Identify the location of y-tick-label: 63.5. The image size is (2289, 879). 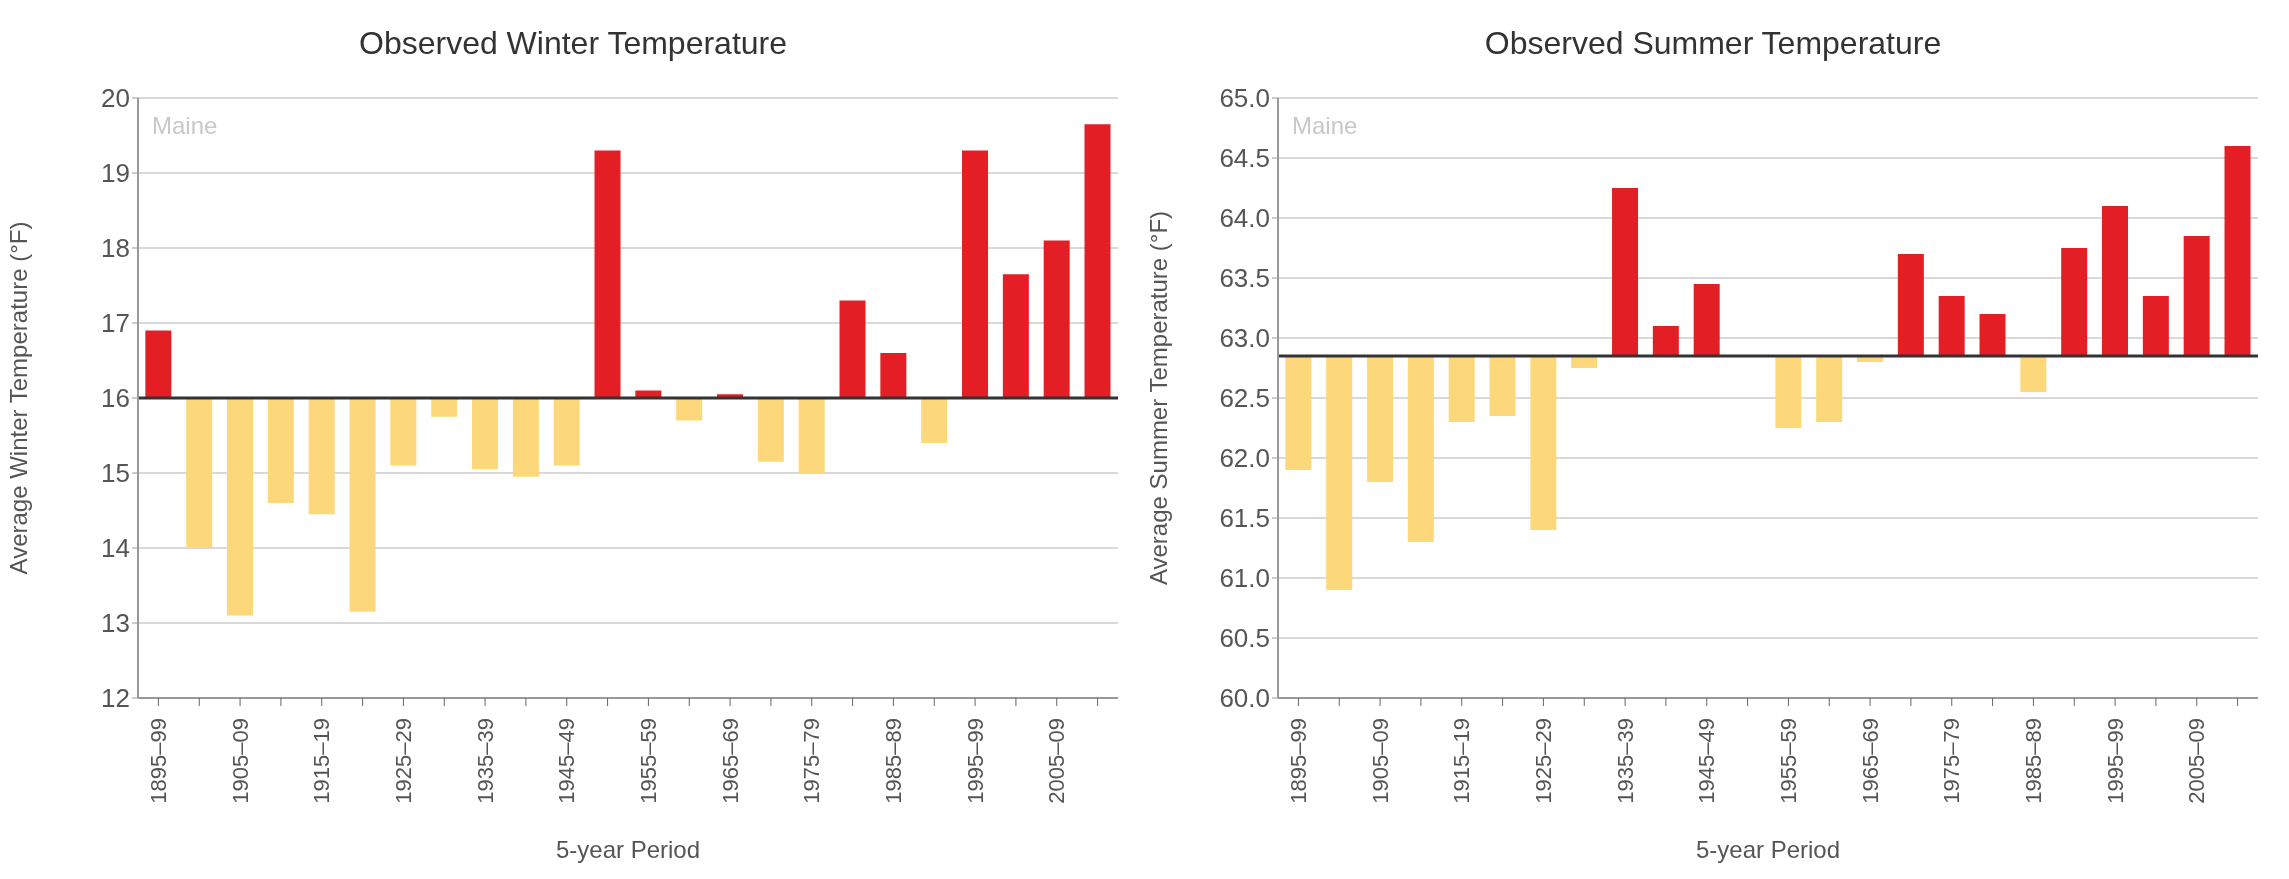
(1244, 278).